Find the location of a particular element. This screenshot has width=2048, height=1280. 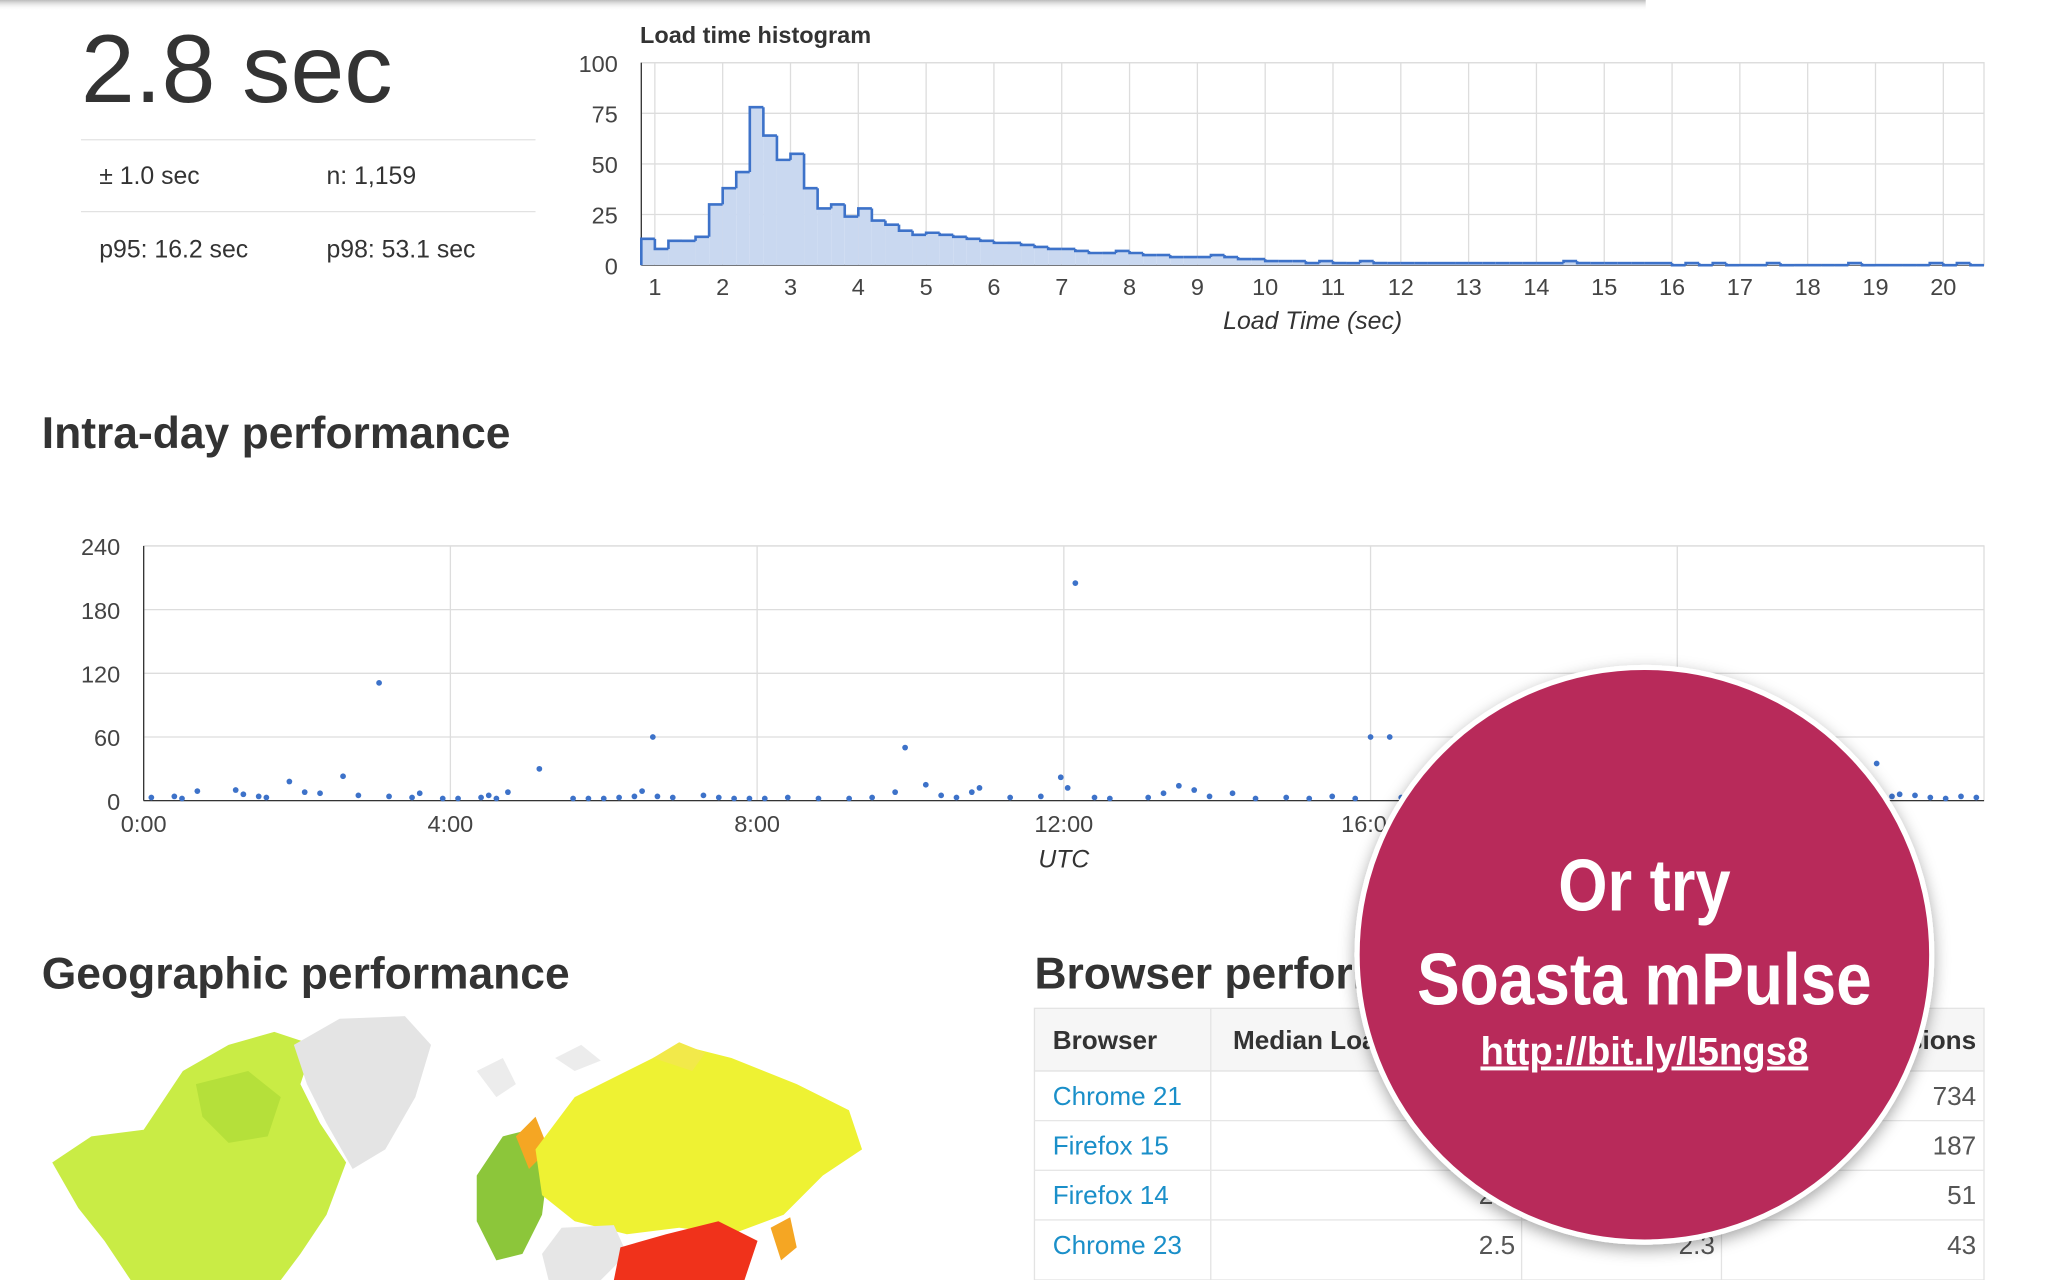

x-tick-label: 15 is located at coordinates (1604, 287).